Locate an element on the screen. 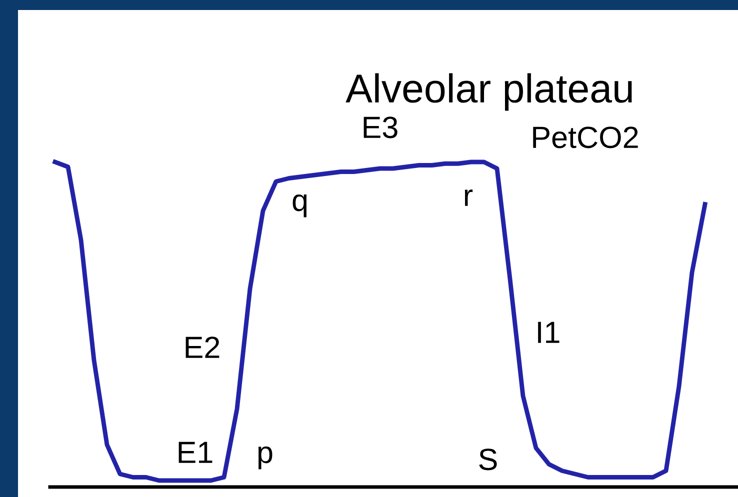 The height and width of the screenshot is (497, 738). annotation: S is located at coordinates (488, 459).